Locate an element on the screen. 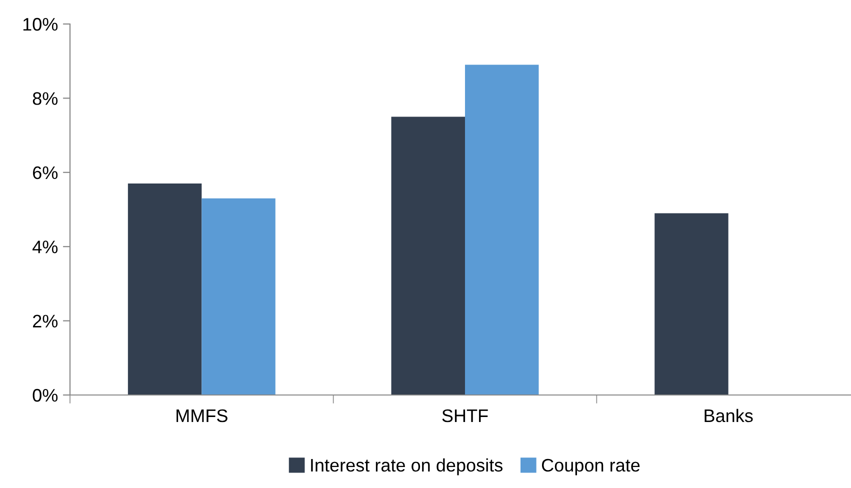  x-tick-label: Banks is located at coordinates (728, 415).